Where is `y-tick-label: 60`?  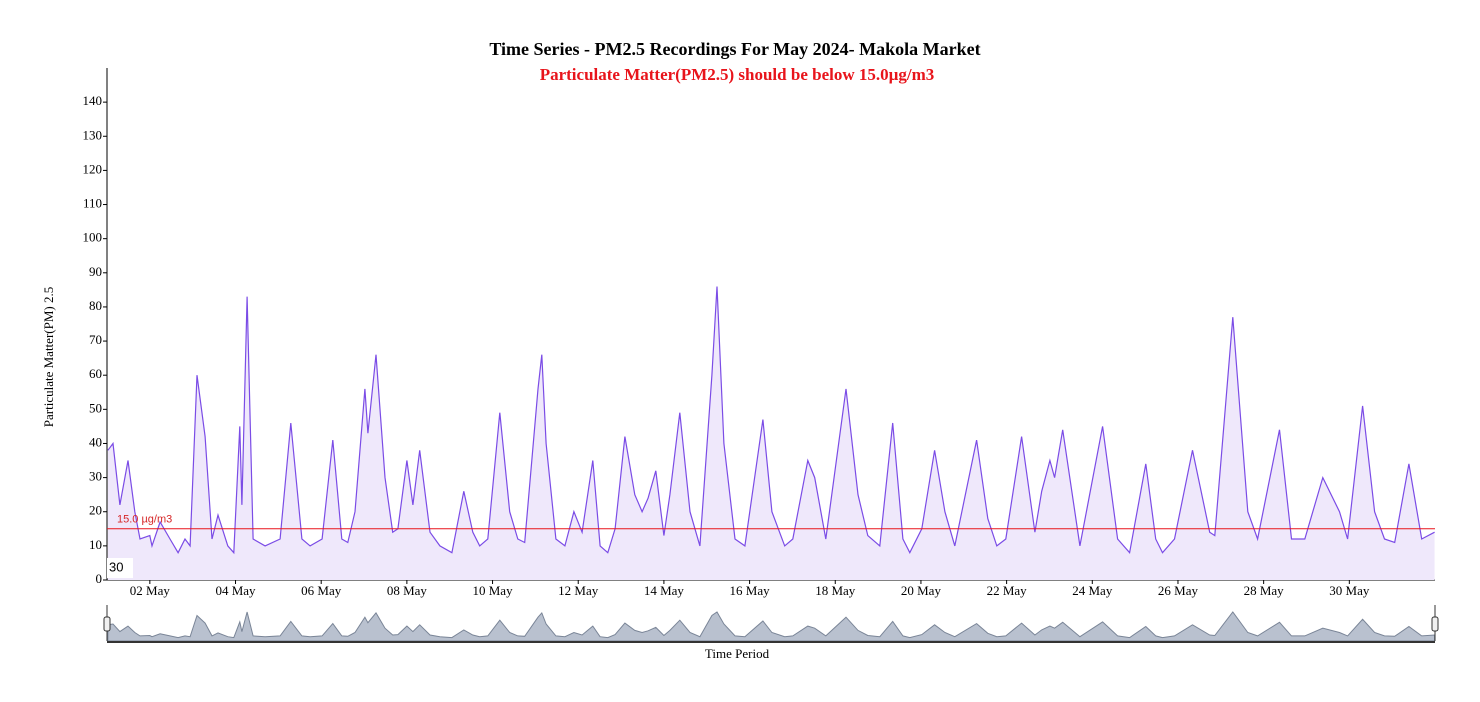
y-tick-label: 60 is located at coordinates (95, 373).